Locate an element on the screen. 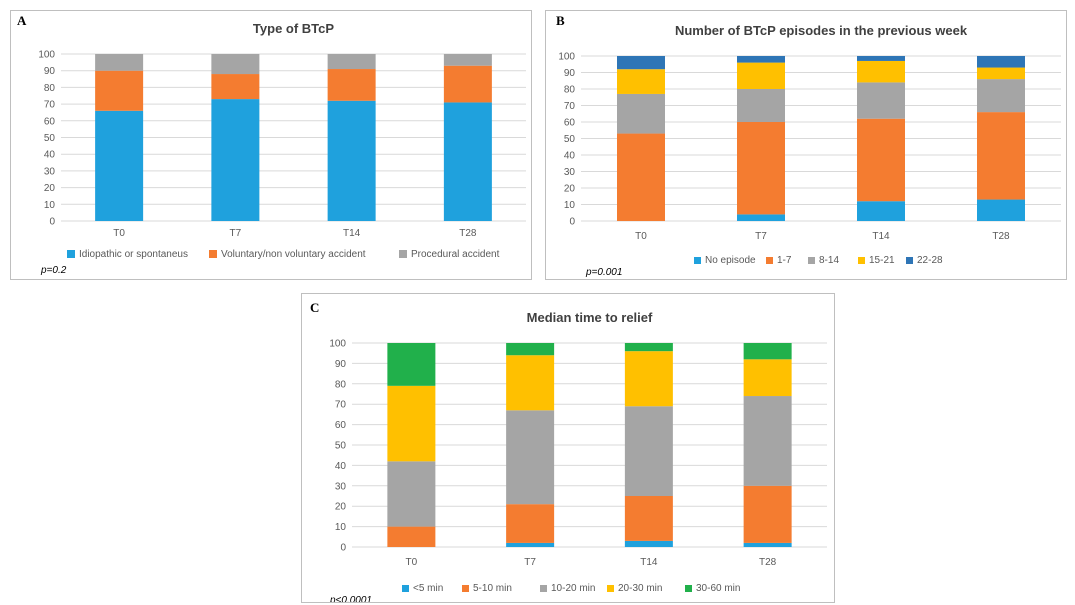 The image size is (1075, 605). p-value-annotation: p=0.001 is located at coordinates (603, 272).